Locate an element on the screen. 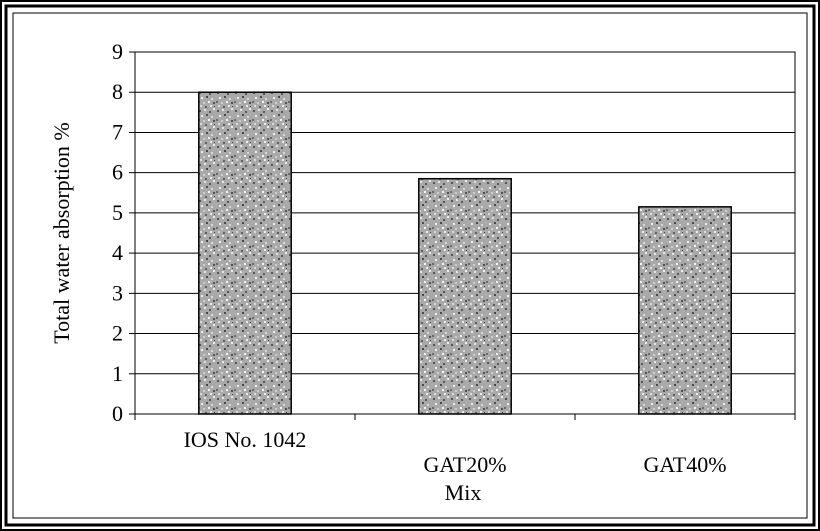 The width and height of the screenshot is (820, 531). y-tick-label: 4 is located at coordinates (117, 252).